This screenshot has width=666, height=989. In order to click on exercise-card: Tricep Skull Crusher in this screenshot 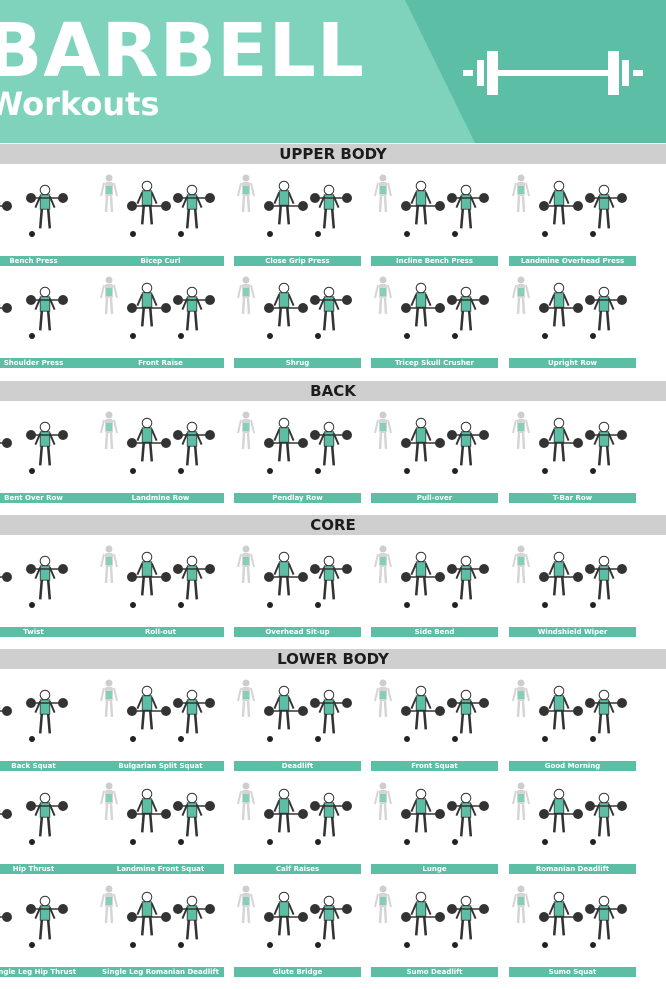, I will do `click(434, 317)`.